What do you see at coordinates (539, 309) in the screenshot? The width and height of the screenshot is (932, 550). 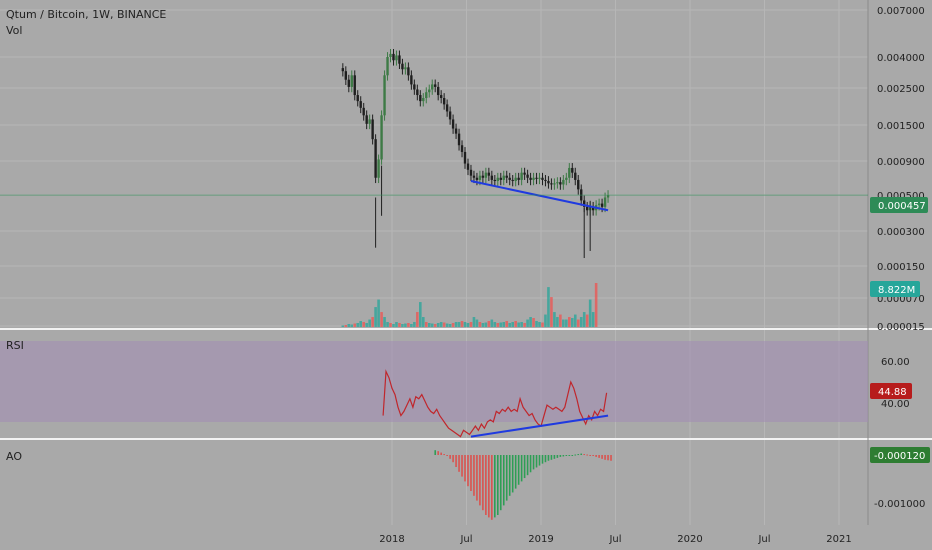 I see `trendlines` at bounding box center [539, 309].